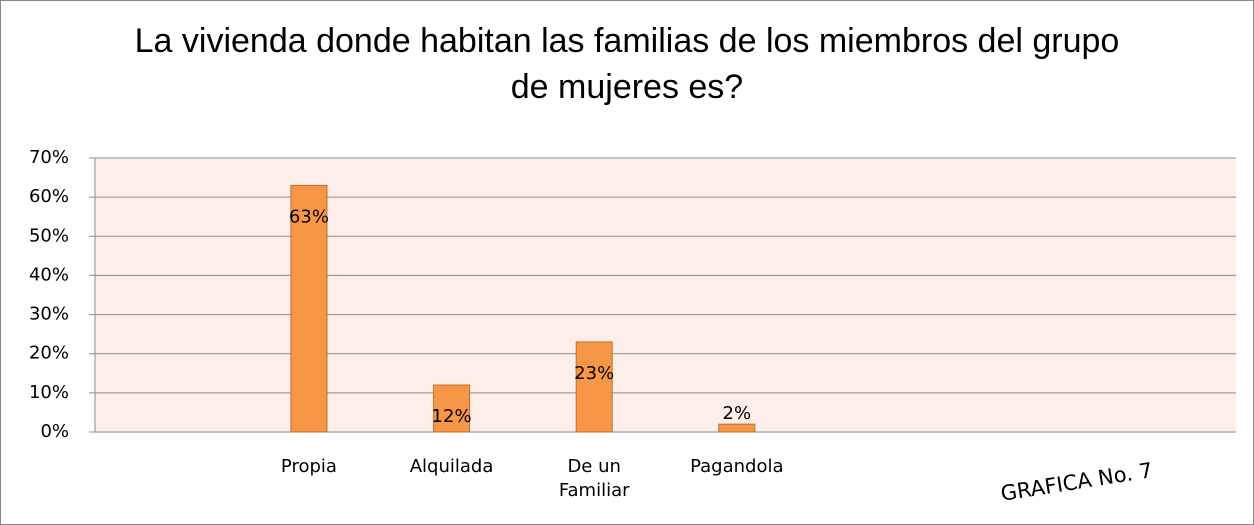 The width and height of the screenshot is (1254, 525). I want to click on y-tick-label: 70%, so click(49, 157).